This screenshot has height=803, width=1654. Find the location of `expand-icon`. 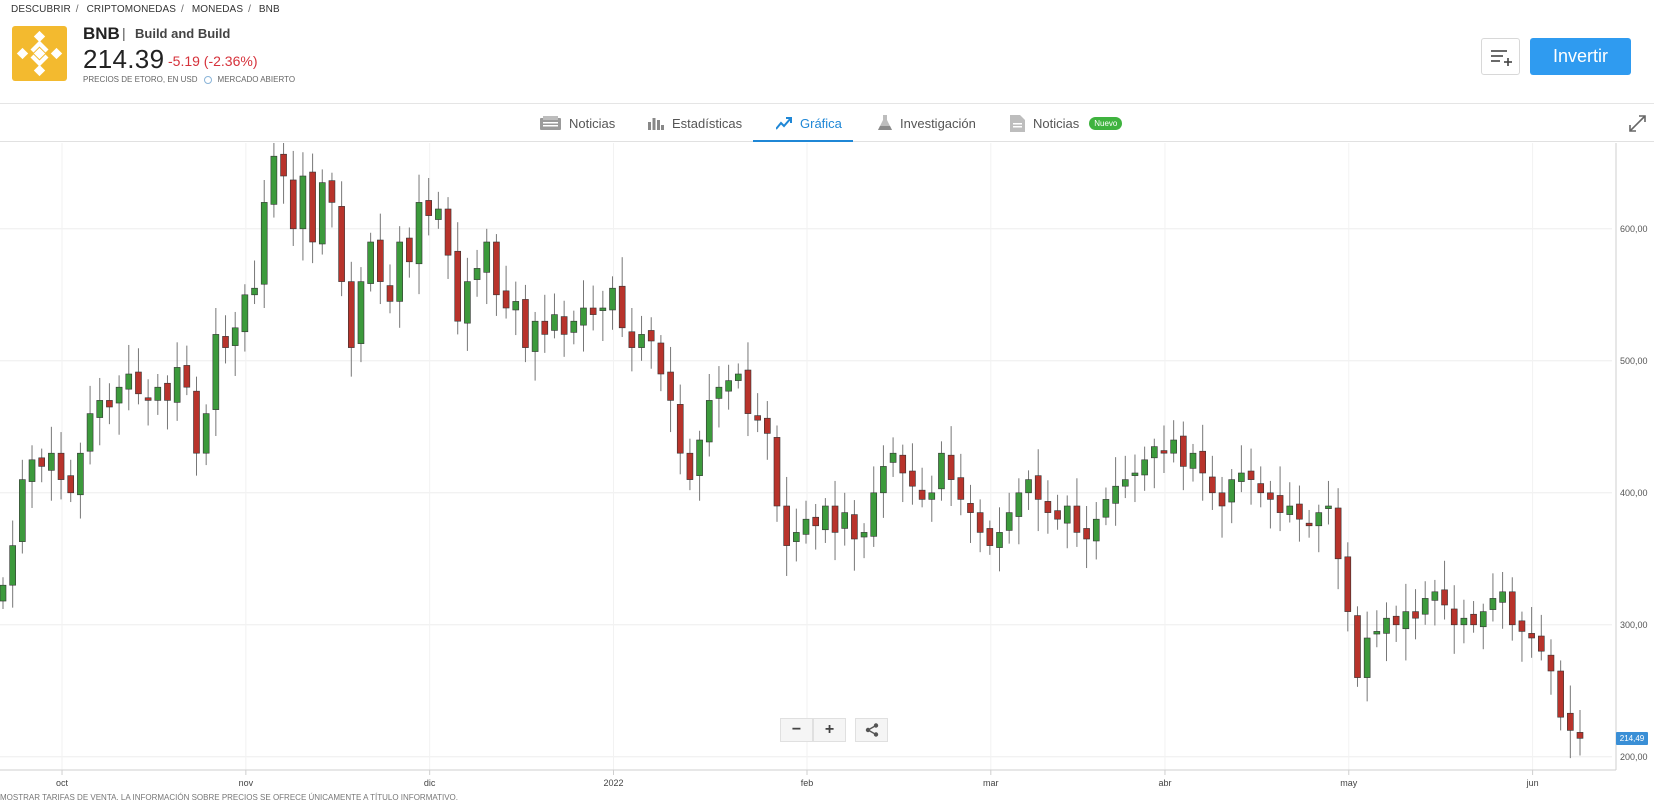

expand-icon is located at coordinates (1637, 123).